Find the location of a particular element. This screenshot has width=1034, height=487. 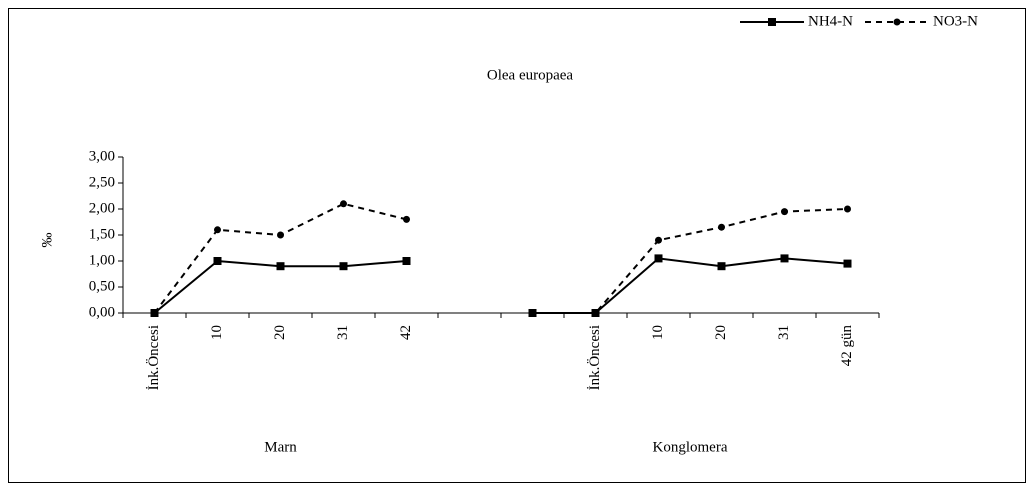

y-tick-label: 0,00 is located at coordinates (102, 312).